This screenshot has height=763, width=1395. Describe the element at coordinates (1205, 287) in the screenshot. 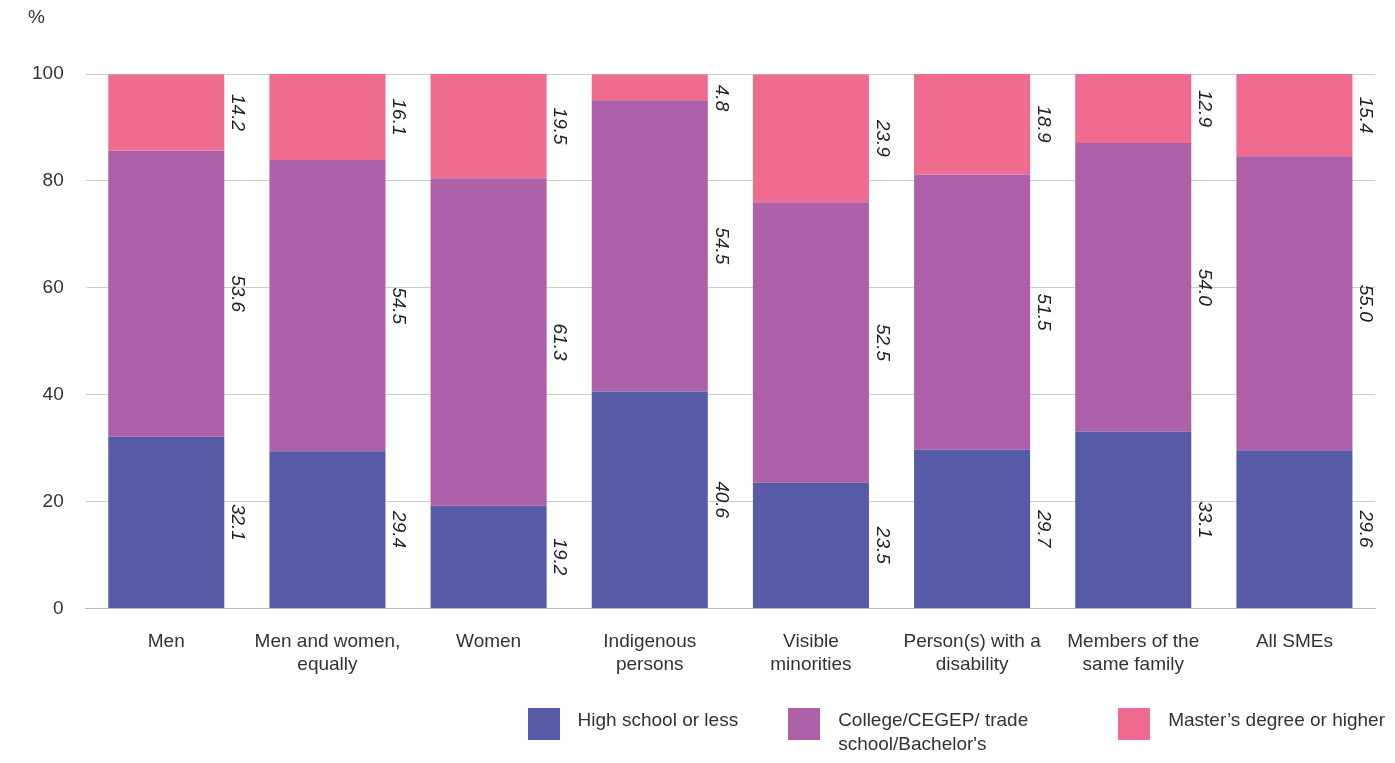

I see `data-label: 54.0` at that location.